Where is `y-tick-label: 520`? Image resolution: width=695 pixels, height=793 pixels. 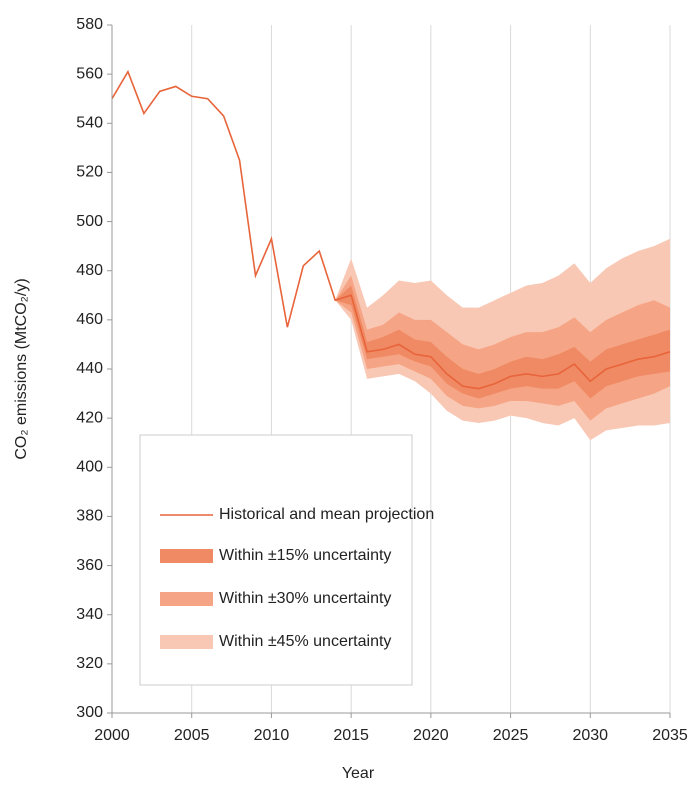 y-tick-label: 520 is located at coordinates (89, 172).